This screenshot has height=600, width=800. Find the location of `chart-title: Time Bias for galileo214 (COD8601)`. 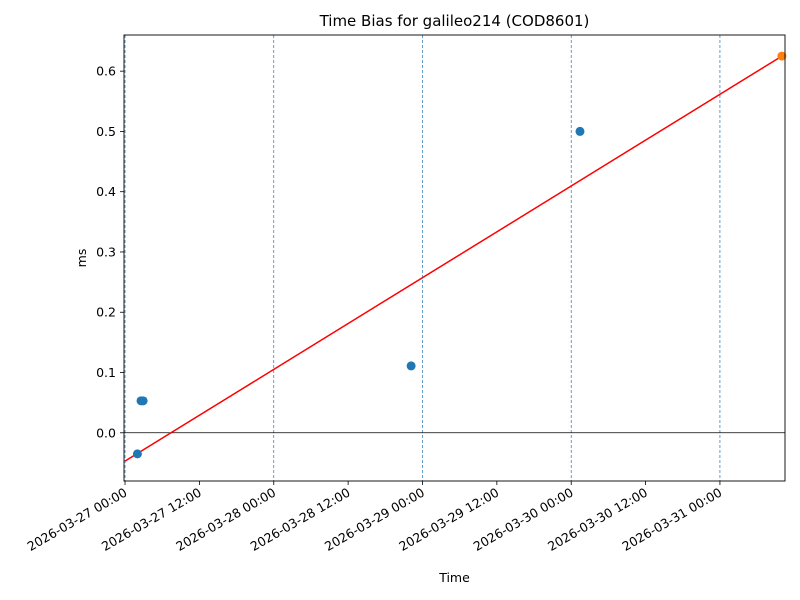

chart-title: Time Bias for galileo214 (COD8601) is located at coordinates (454, 21).